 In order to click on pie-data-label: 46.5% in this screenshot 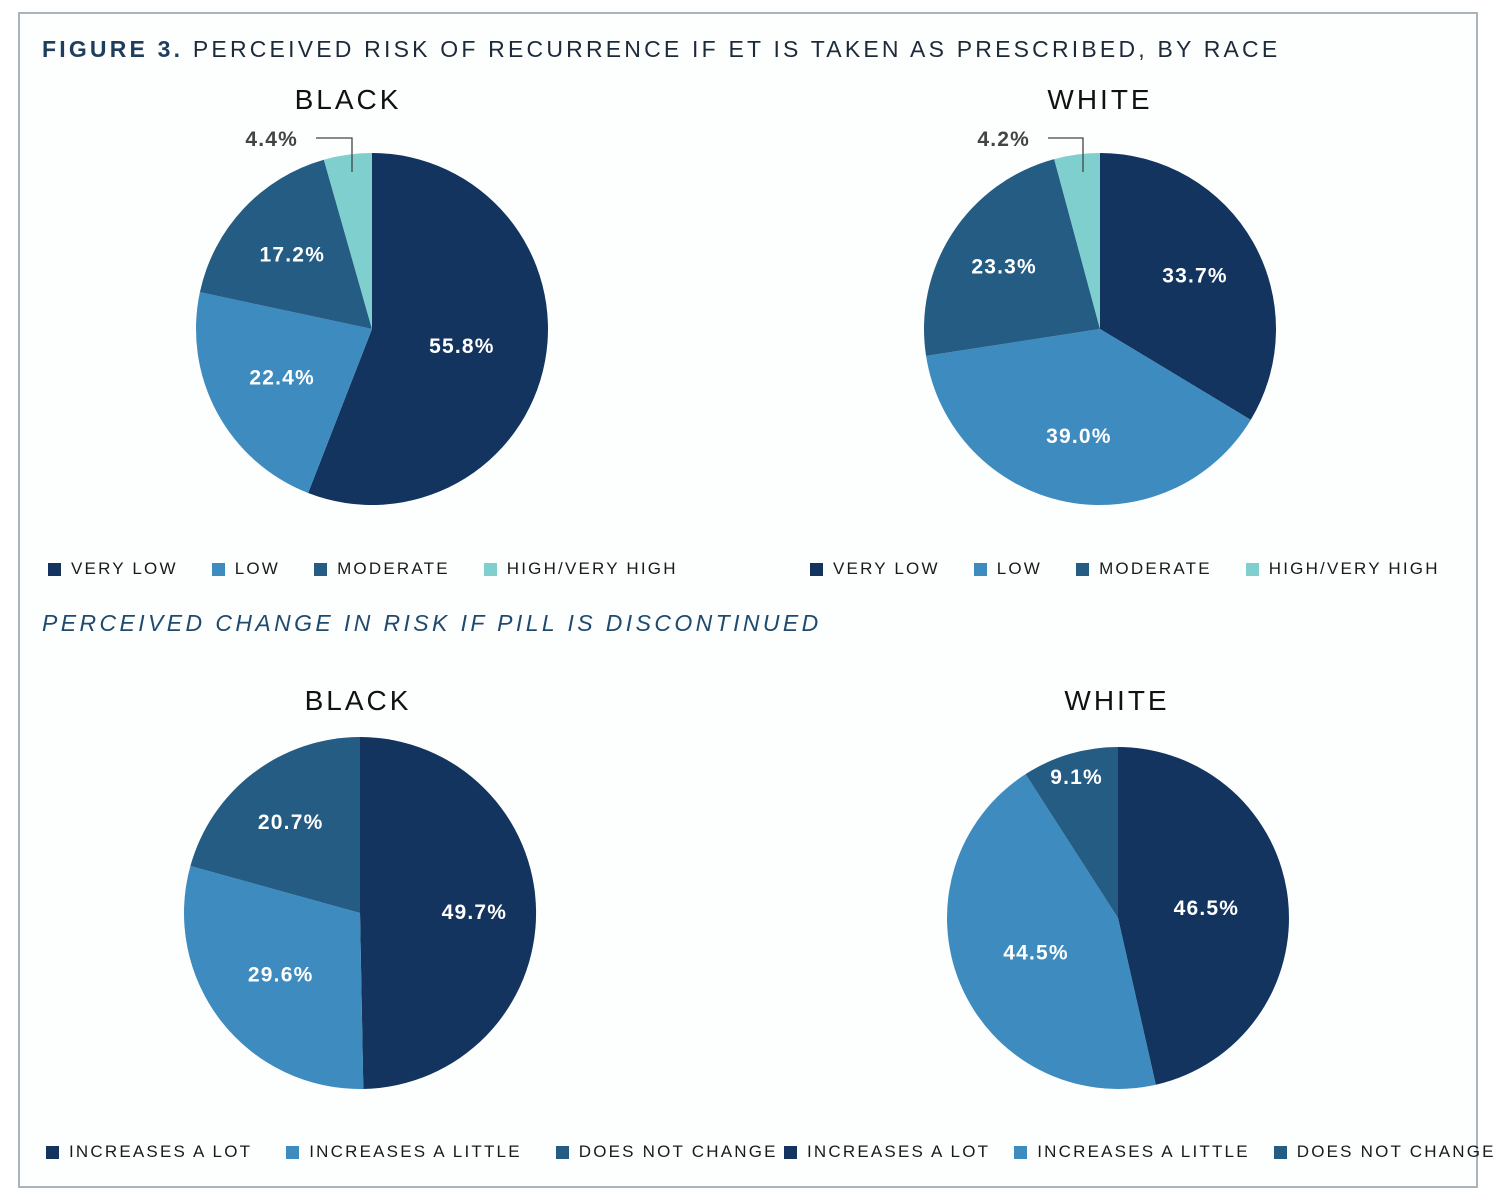, I will do `click(1207, 908)`.